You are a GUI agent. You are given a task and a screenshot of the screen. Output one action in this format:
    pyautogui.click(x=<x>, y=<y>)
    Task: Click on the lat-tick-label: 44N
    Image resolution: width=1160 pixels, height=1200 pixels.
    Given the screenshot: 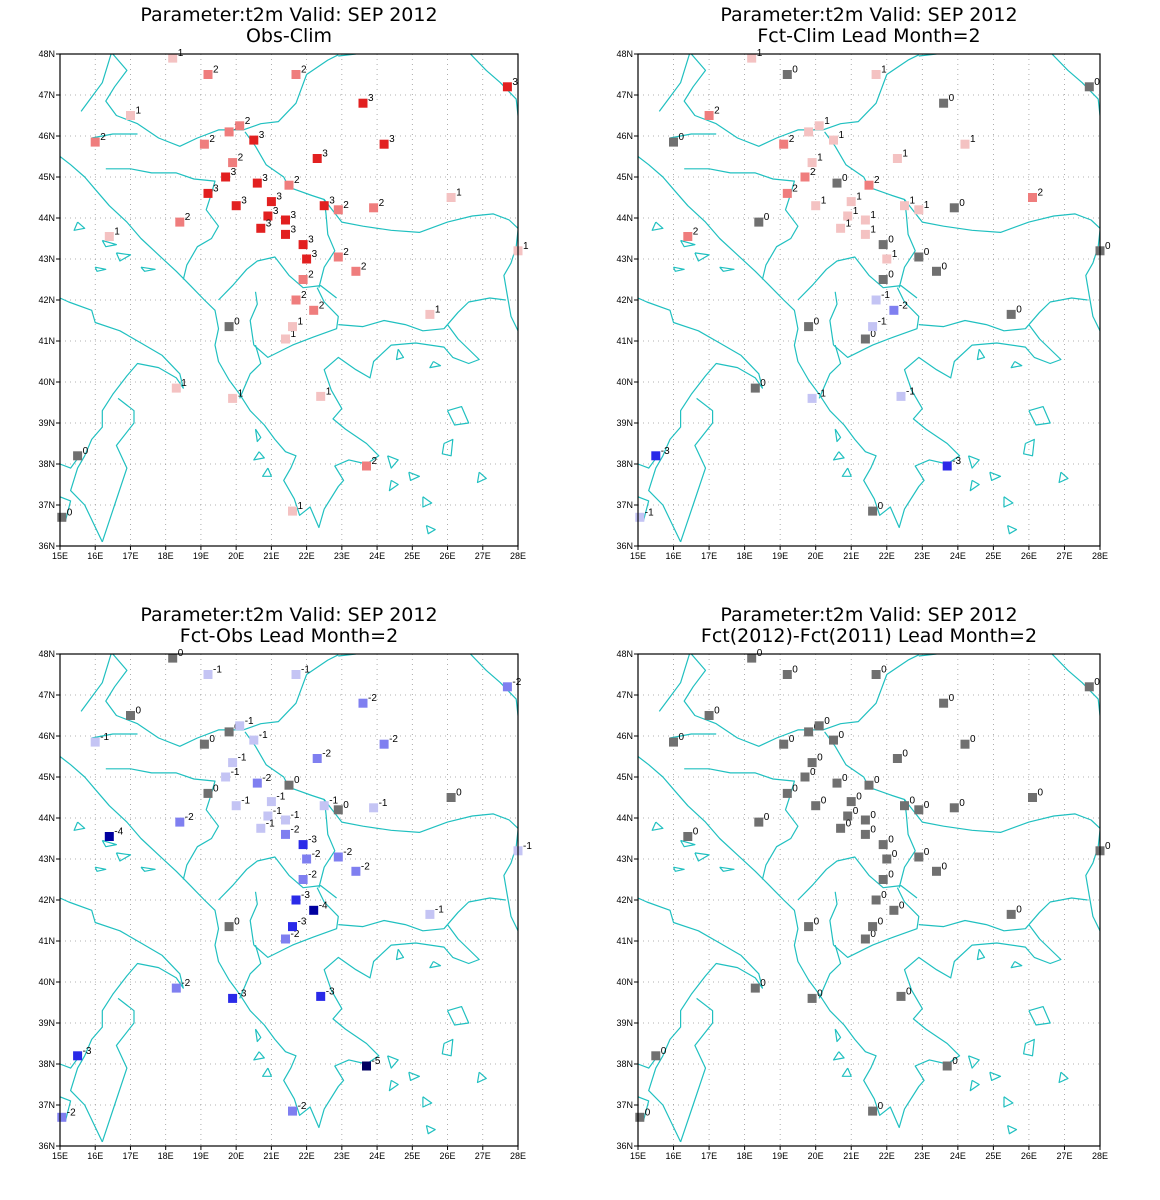 What is the action you would take?
    pyautogui.click(x=624, y=218)
    